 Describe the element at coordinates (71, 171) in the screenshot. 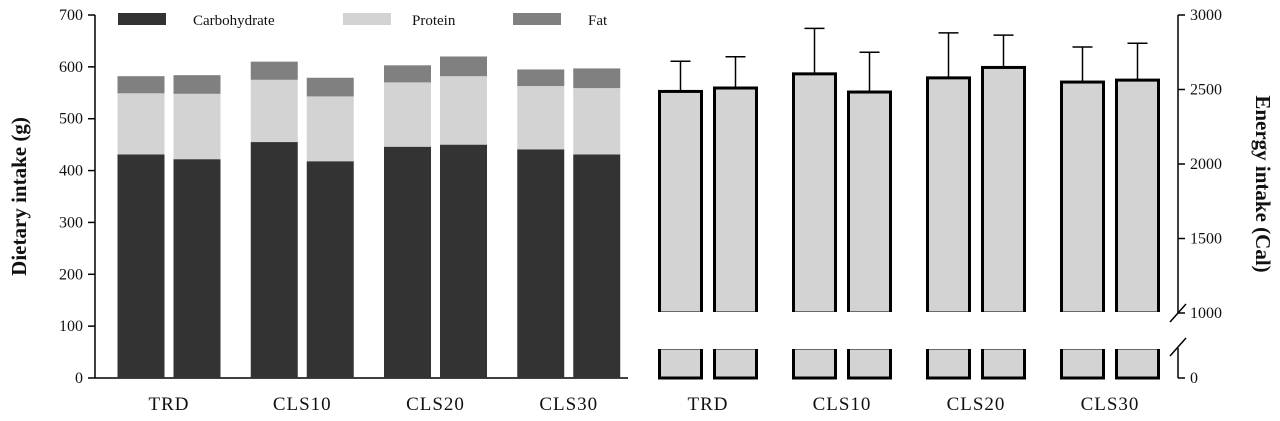

I see `left-y-tick-label: 400` at that location.